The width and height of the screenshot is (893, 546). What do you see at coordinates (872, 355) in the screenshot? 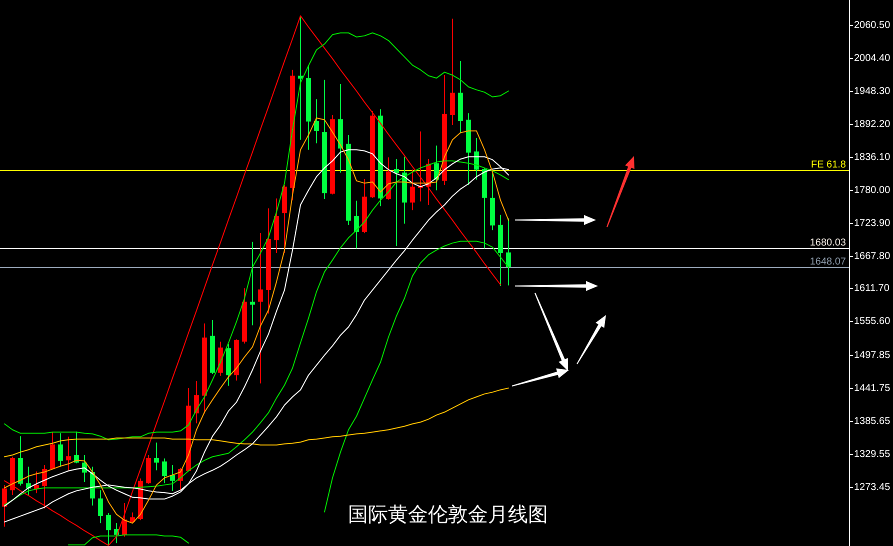
I see `y-tick-label: 1497.85` at bounding box center [872, 355].